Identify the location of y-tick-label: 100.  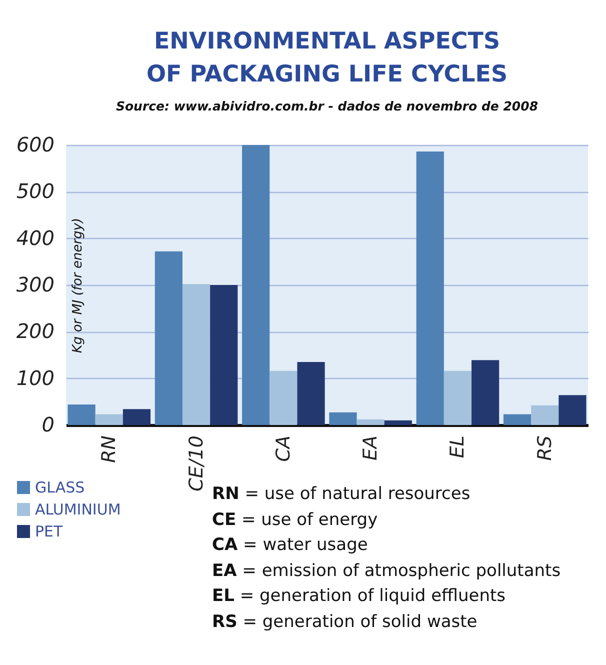
(35, 378).